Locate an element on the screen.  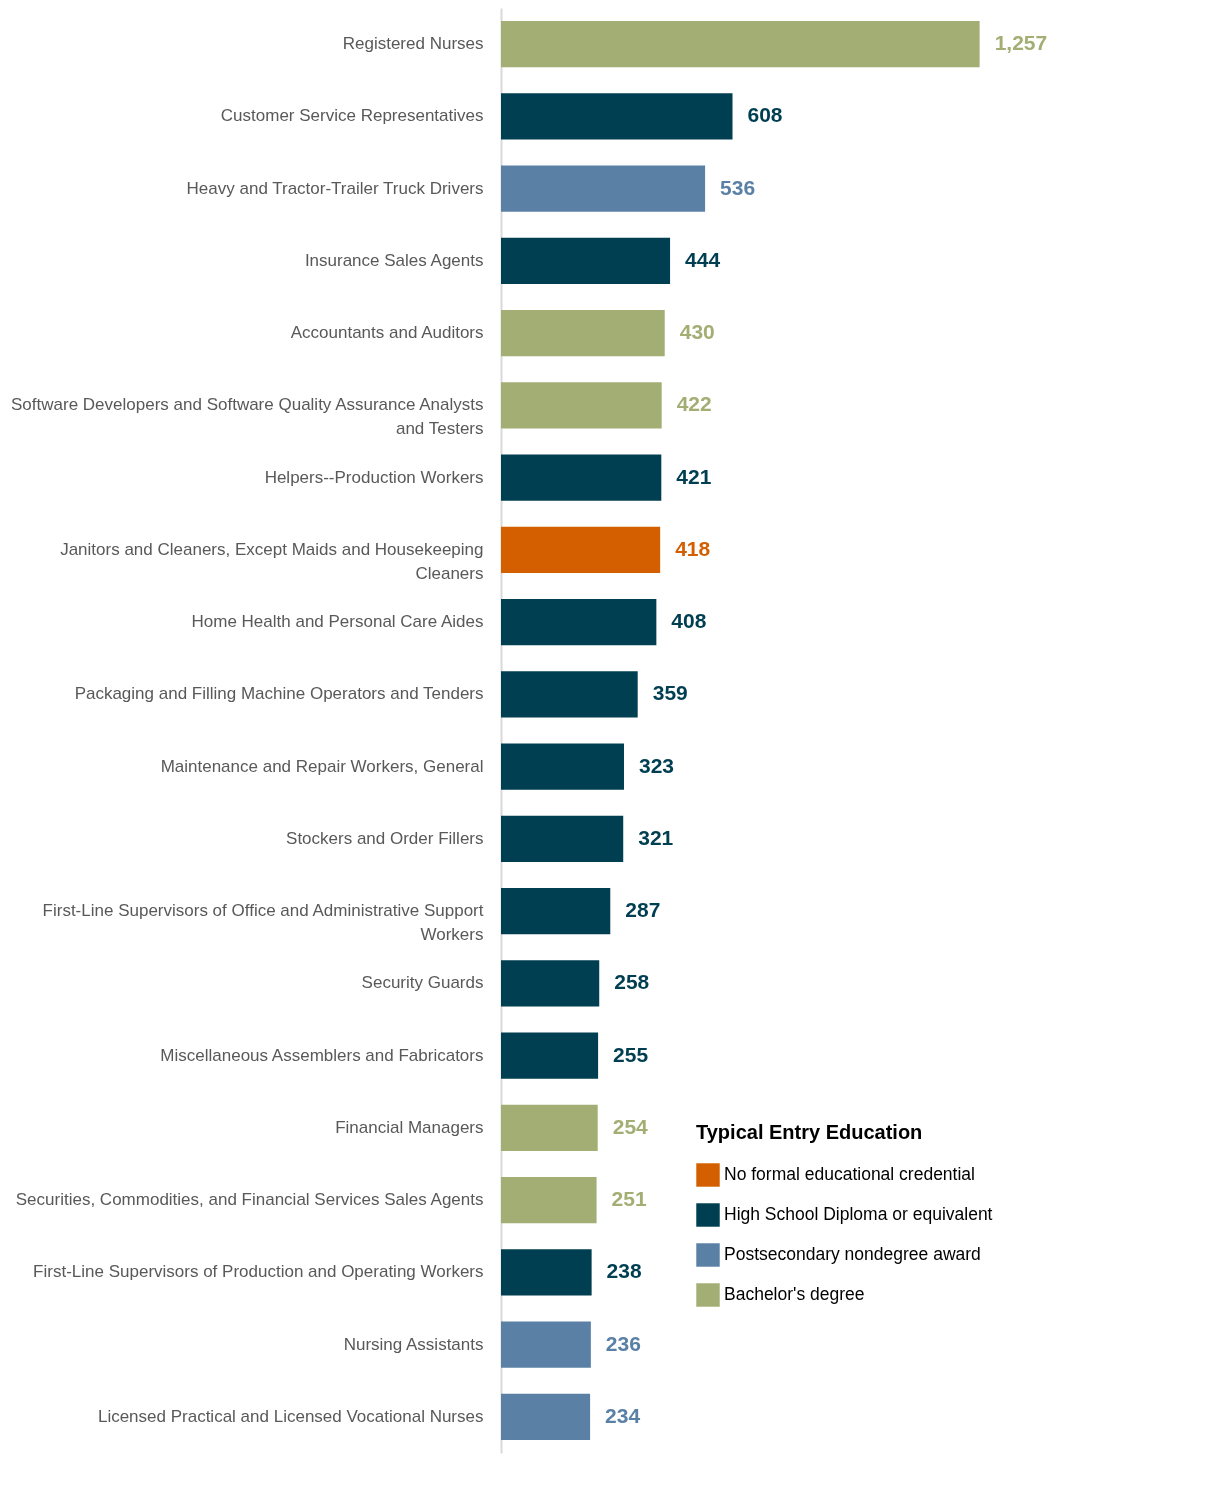
legend-label: Postsecondary nondegree award is located at coordinates (852, 1254).